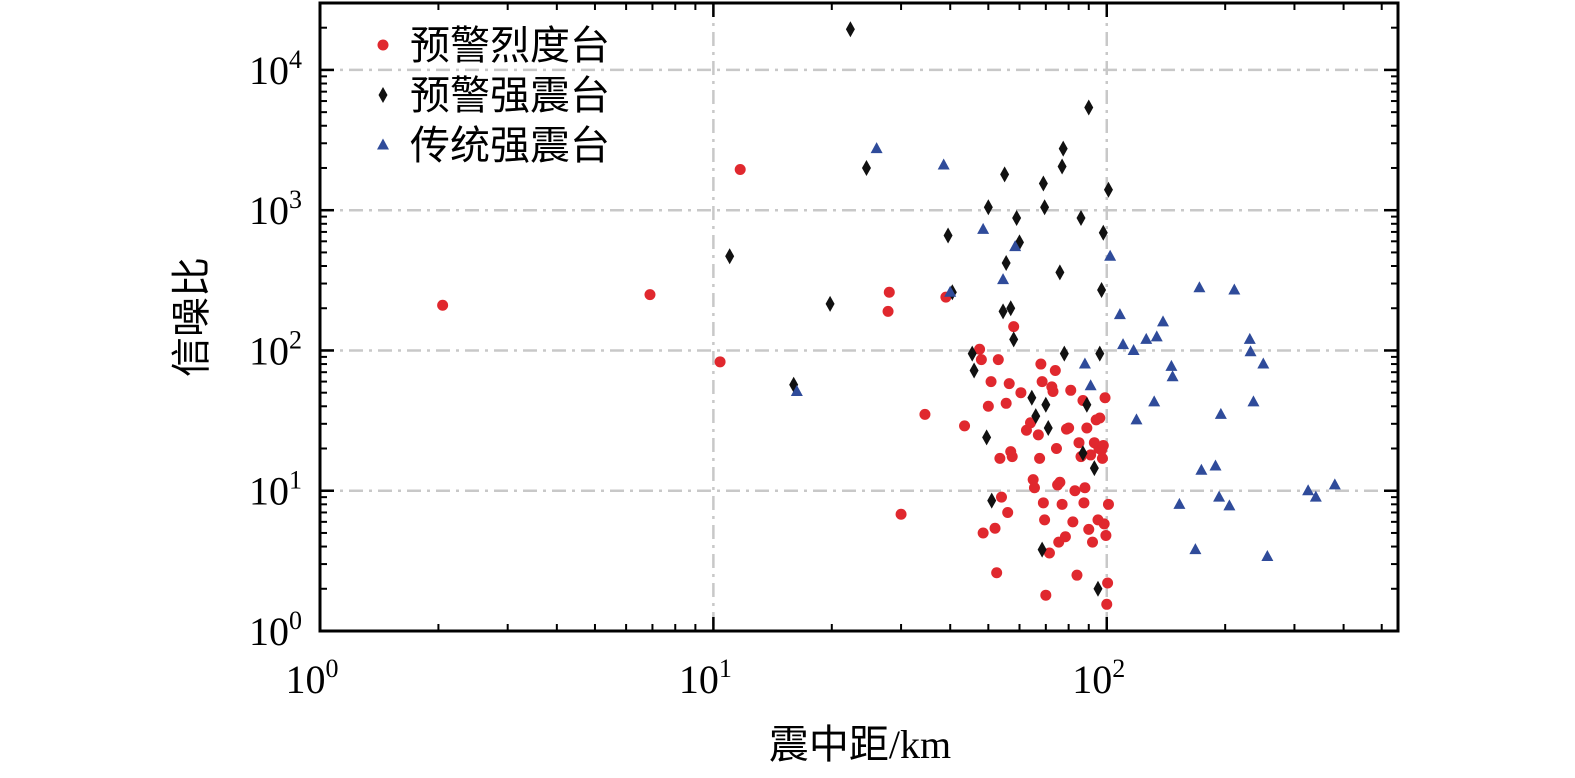 This screenshot has height=778, width=1575. I want to click on x-tick-label: 10⁰, so click(312, 678).